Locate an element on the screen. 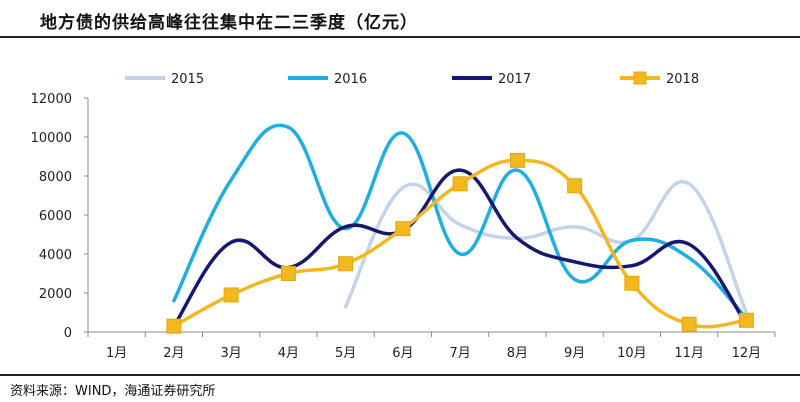  legend-label: 2017 is located at coordinates (514, 79).